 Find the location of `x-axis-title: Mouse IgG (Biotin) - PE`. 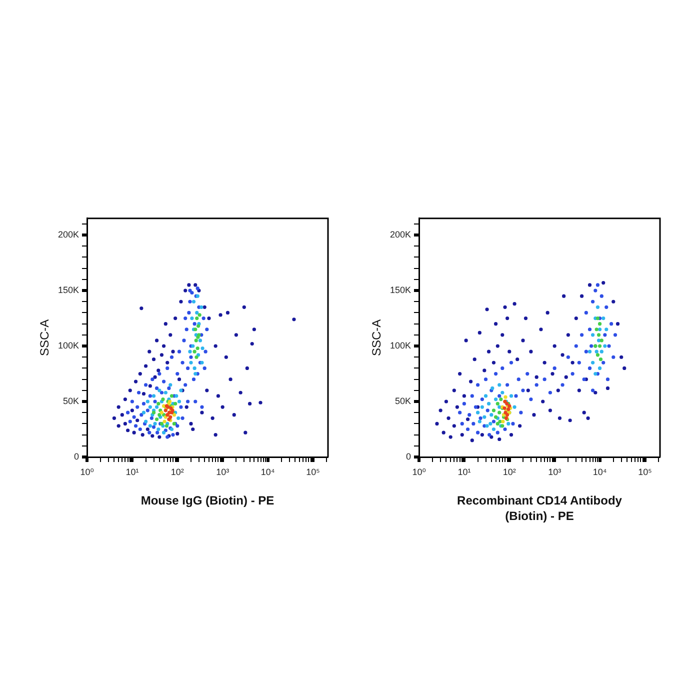

x-axis-title: Mouse IgG (Biotin) - PE is located at coordinates (207, 500).